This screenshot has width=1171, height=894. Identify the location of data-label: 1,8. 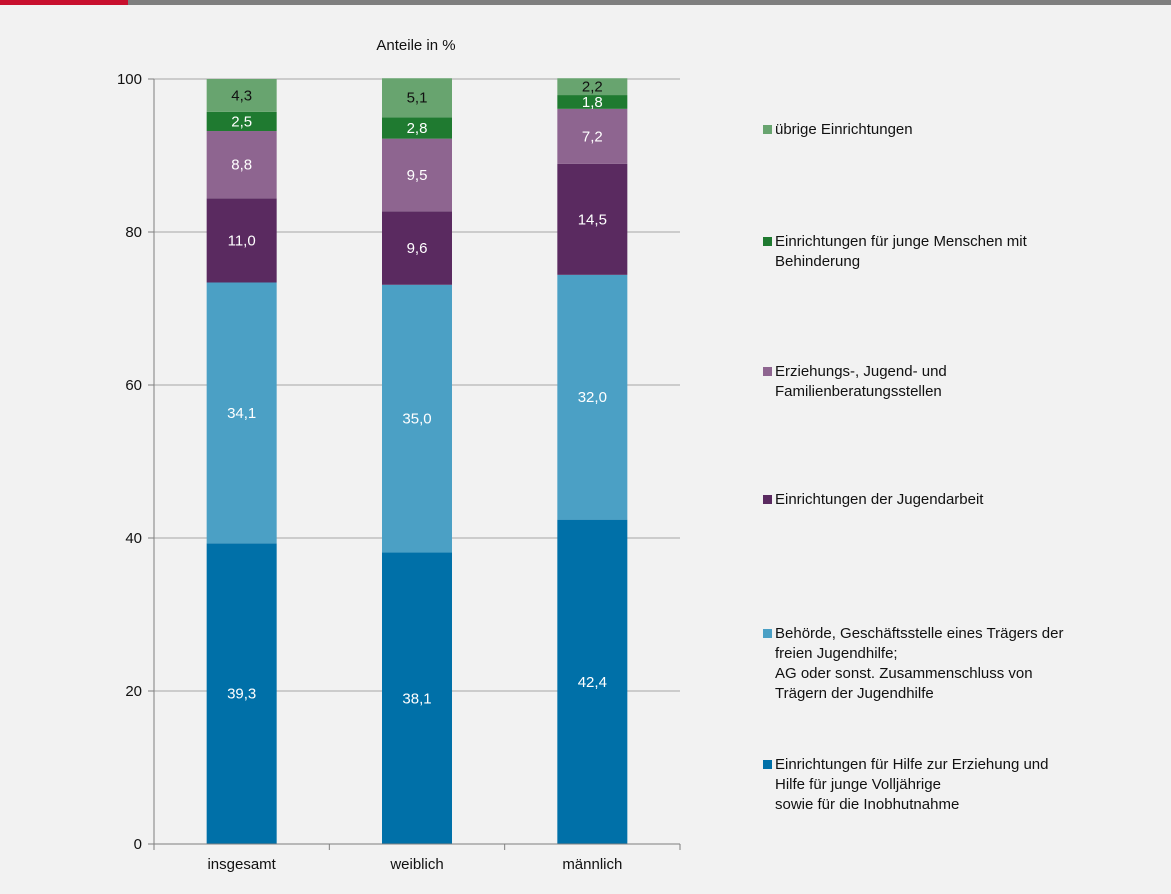
(592, 102).